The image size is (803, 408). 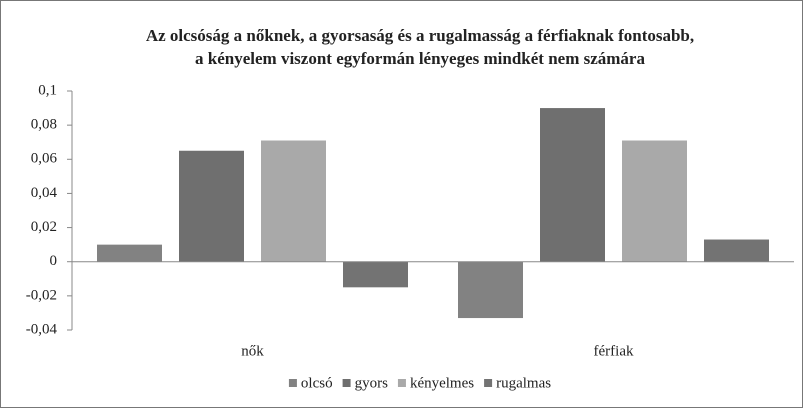 I want to click on y-tick-label: -0,04, so click(x=42, y=329).